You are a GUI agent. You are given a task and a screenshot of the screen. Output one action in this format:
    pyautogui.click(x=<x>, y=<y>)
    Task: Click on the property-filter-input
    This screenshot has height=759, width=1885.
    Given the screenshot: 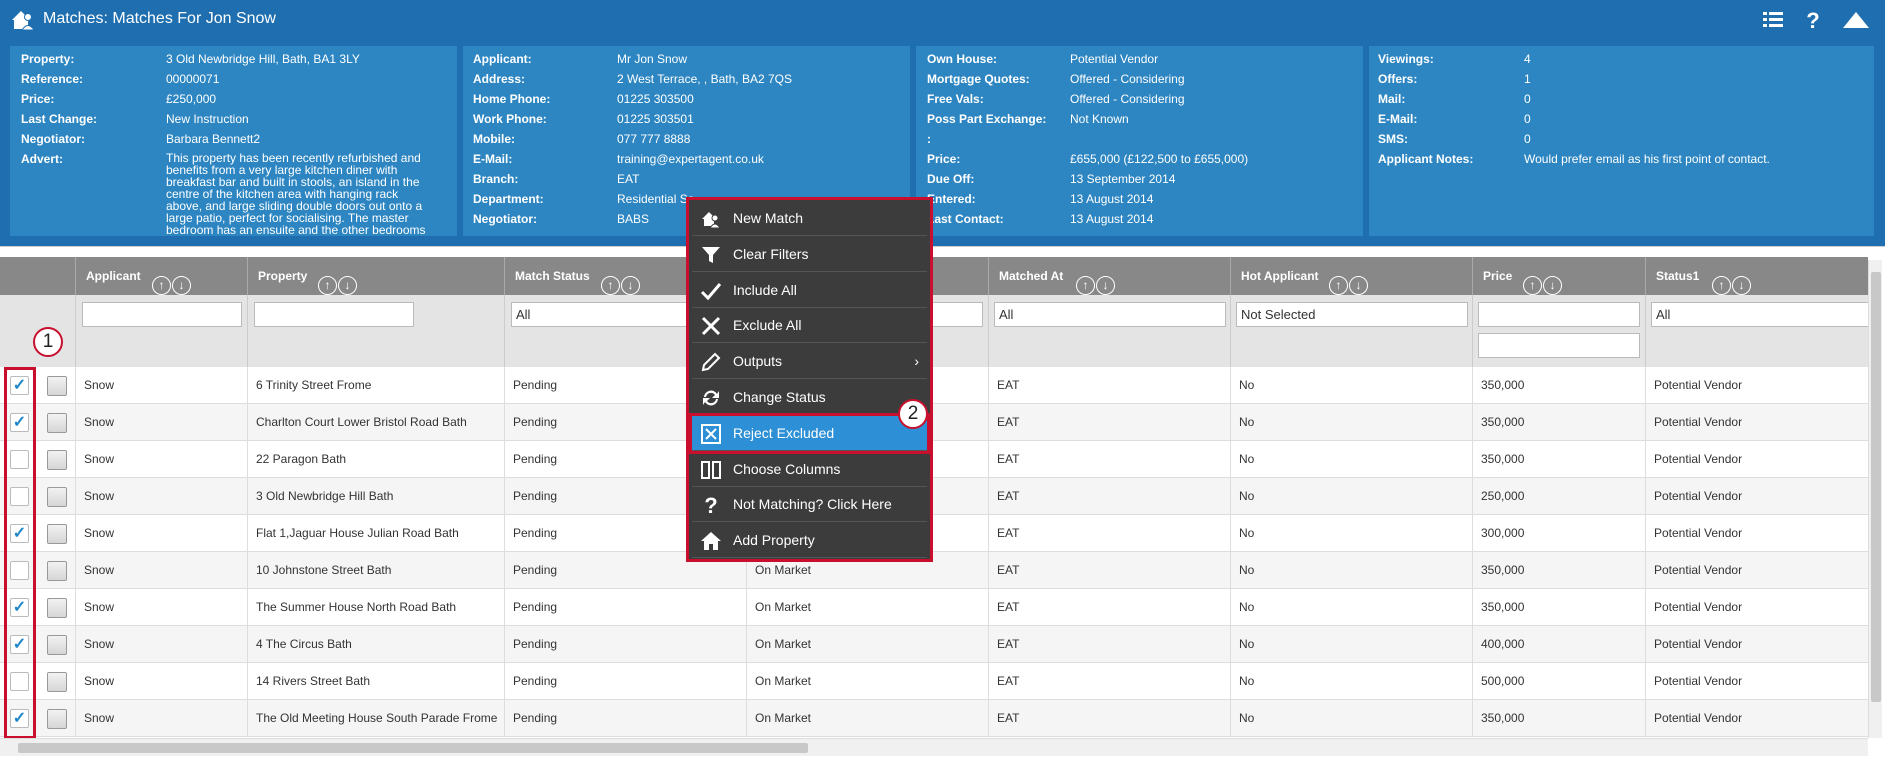 What is the action you would take?
    pyautogui.click(x=334, y=314)
    